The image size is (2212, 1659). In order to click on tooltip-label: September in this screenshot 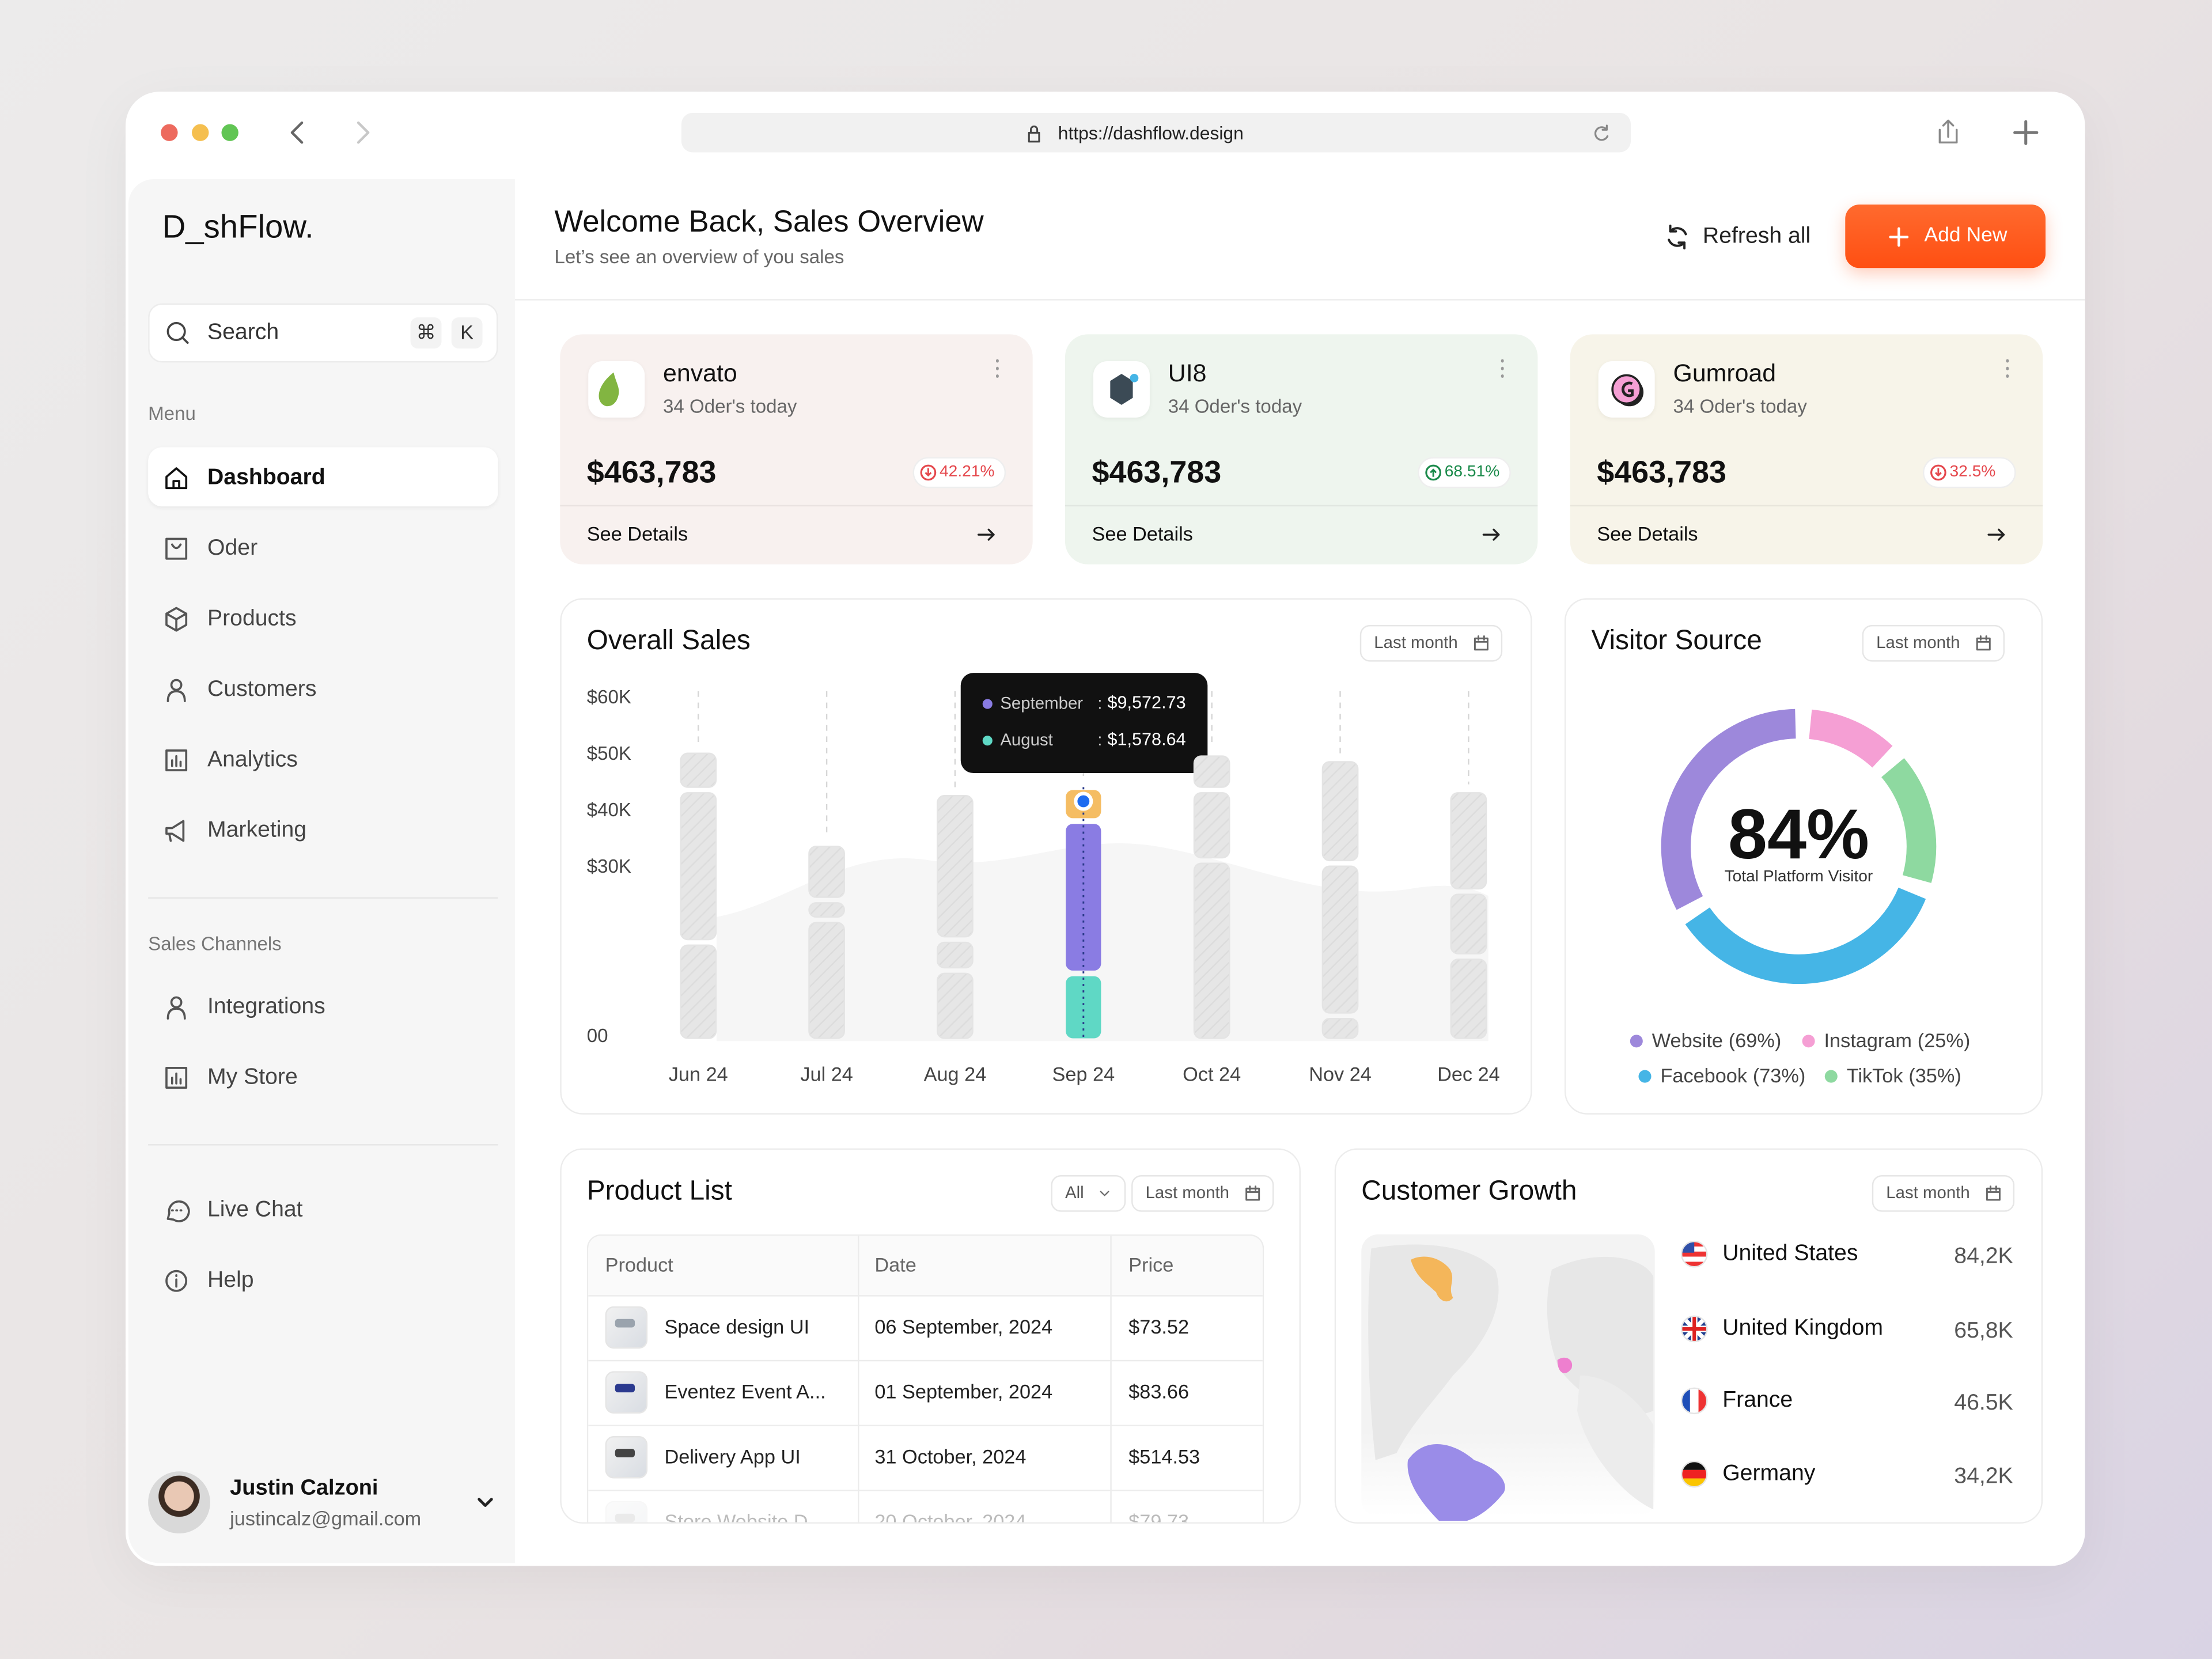, I will do `click(1042, 703)`.